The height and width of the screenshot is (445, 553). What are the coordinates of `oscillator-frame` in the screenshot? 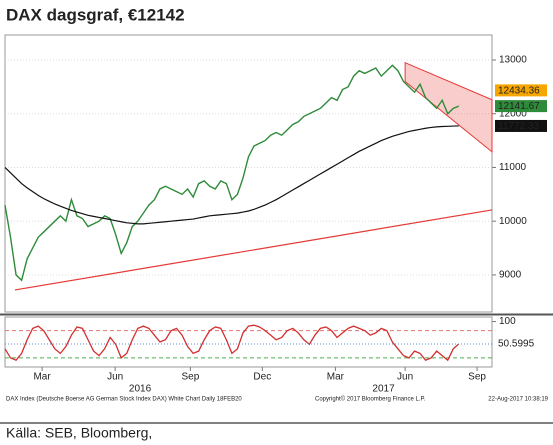 It's located at (248, 342).